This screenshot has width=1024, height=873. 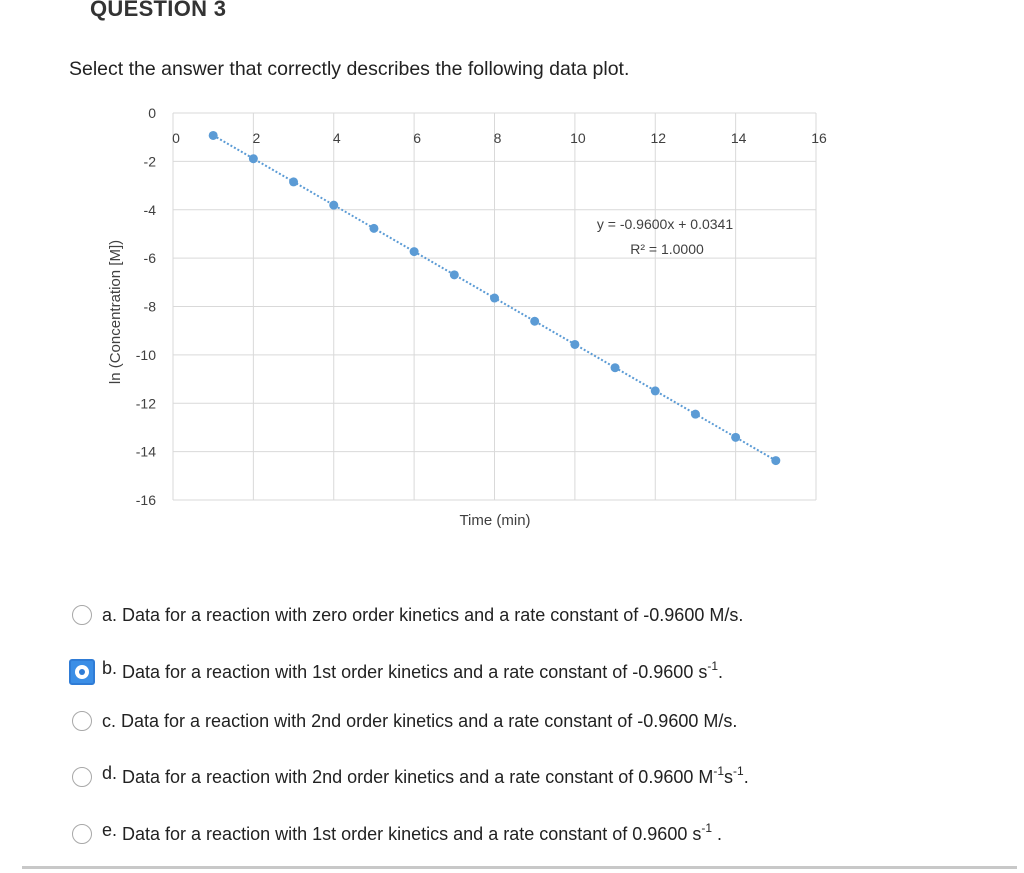 What do you see at coordinates (519, 867) in the screenshot?
I see `bottom-divider` at bounding box center [519, 867].